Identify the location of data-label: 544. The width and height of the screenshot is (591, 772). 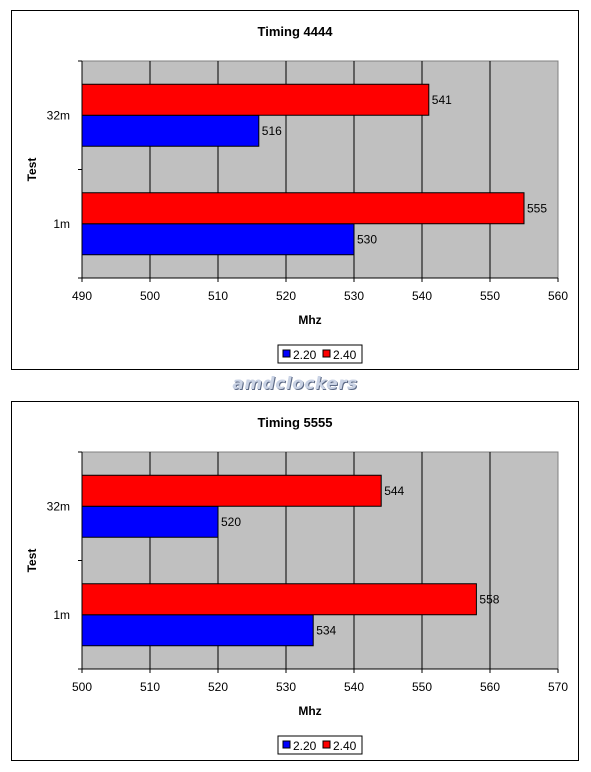
(394, 491).